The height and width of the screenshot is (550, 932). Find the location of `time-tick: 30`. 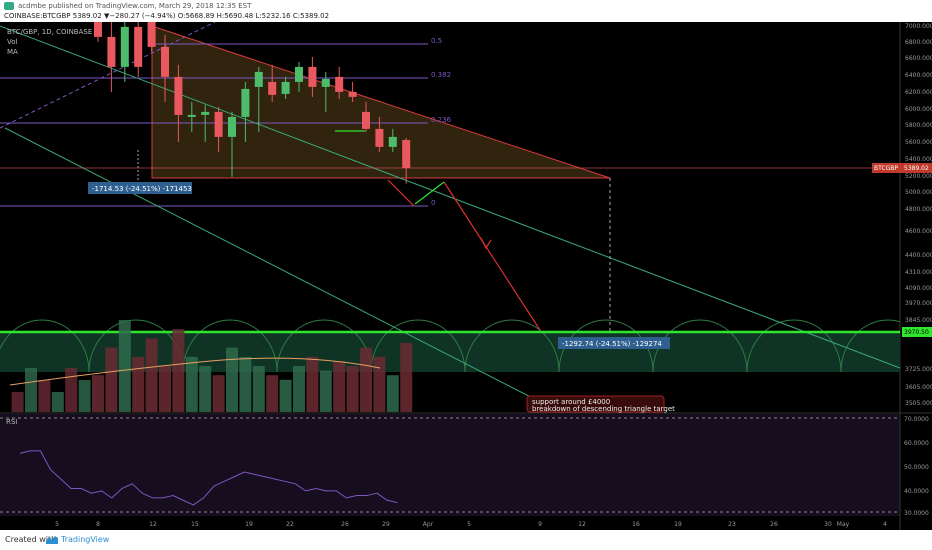

time-tick: 30 is located at coordinates (828, 524).